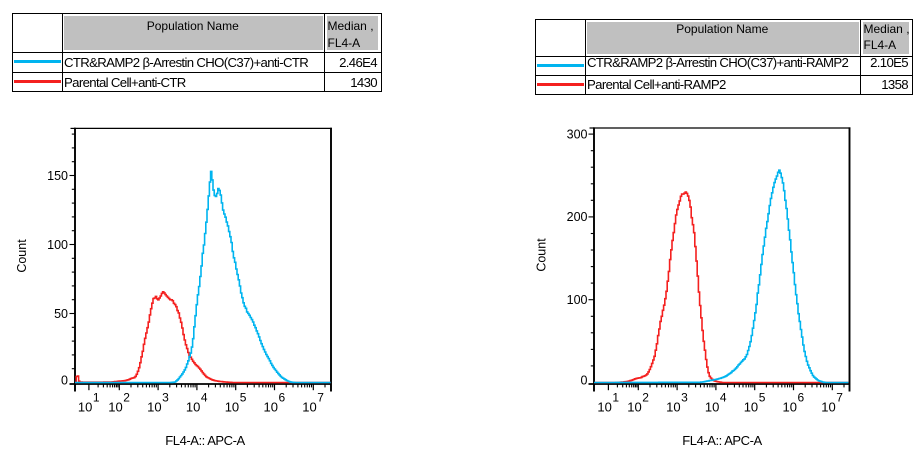 This screenshot has height=453, width=924. I want to click on svg-text: 50, so click(61, 314).